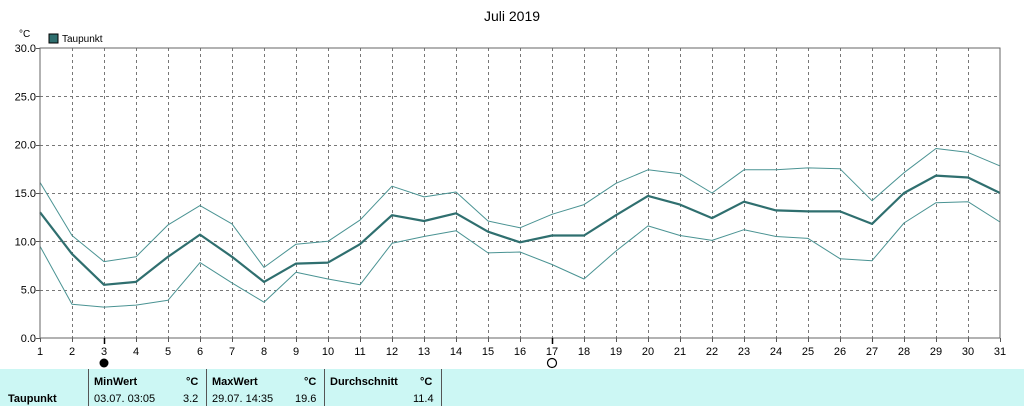 This screenshot has height=406, width=1024. I want to click on x-tick-label: 18, so click(584, 352).